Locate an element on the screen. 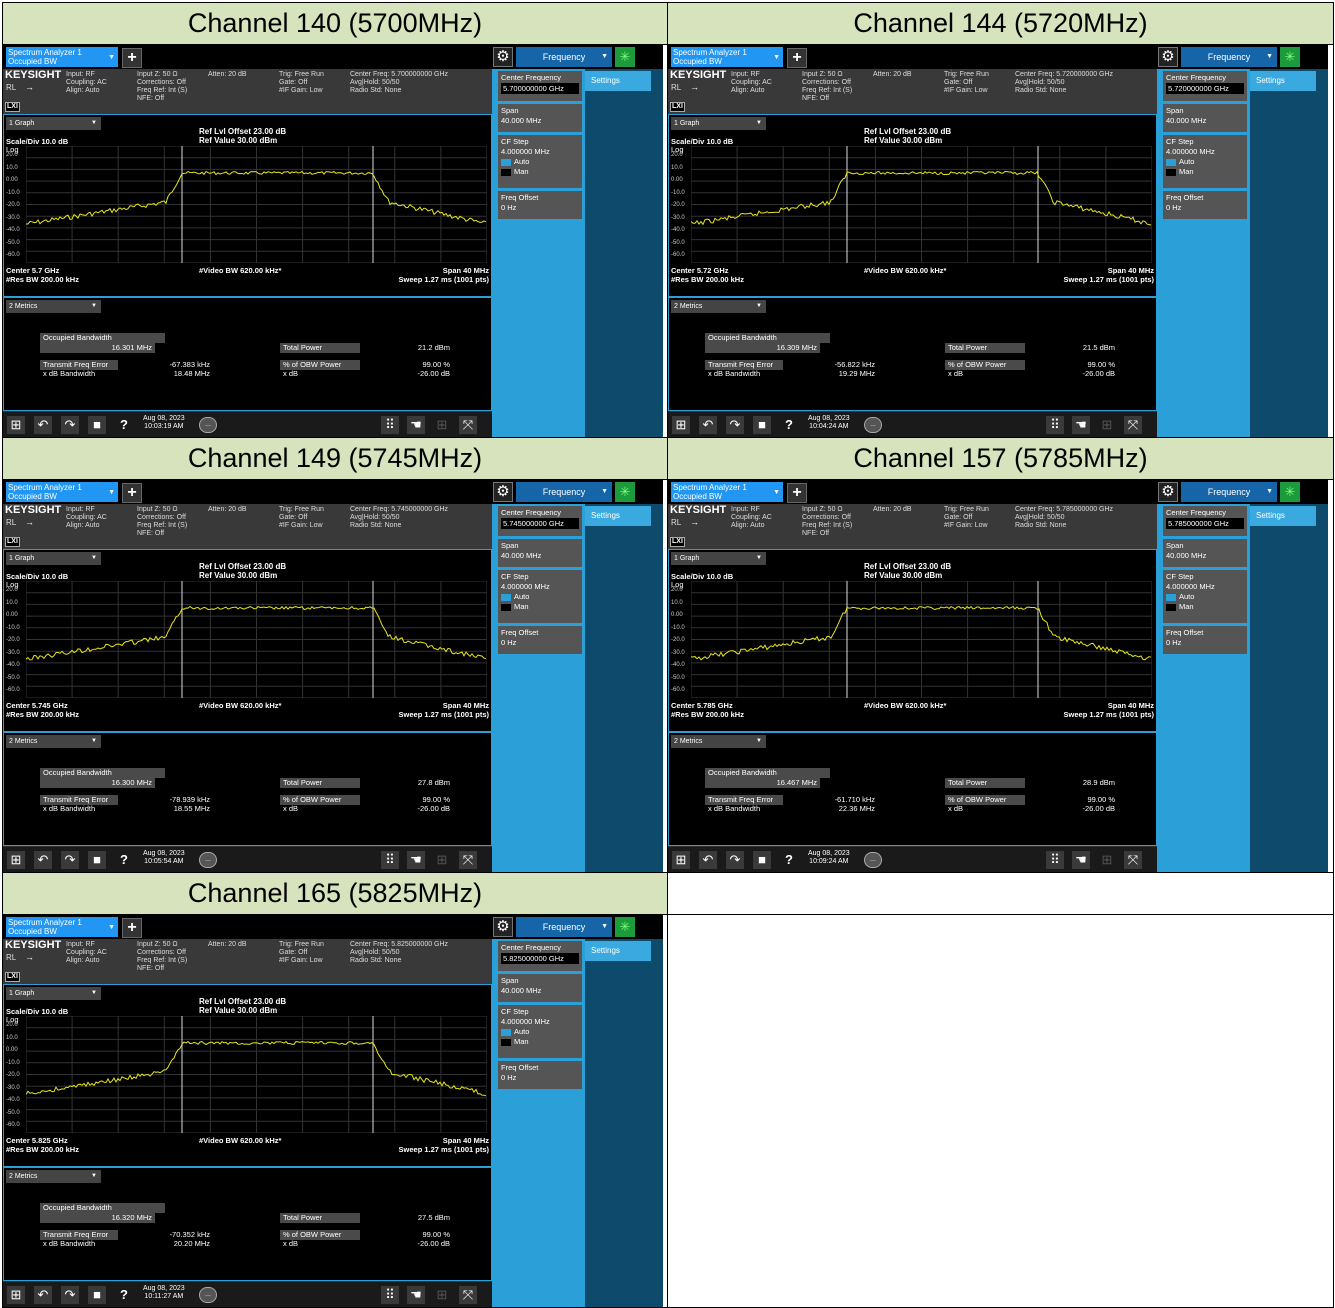  center-frequency-key: Center Frequency 5.825000000 GHz is located at coordinates (540, 956).